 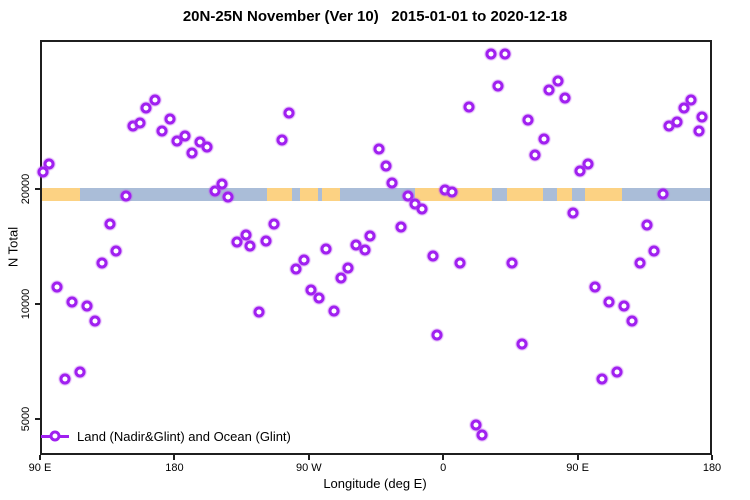 What do you see at coordinates (26, 419) in the screenshot?
I see `y-axis-tick-label: 5000` at bounding box center [26, 419].